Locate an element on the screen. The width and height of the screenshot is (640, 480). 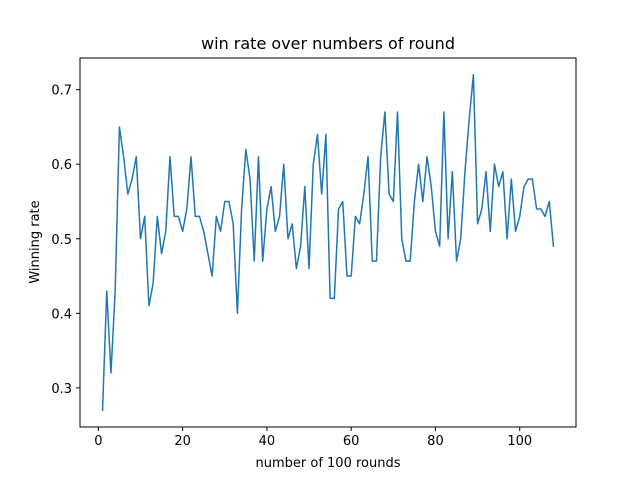
y-tick-label: 0.7 is located at coordinates (61, 91).